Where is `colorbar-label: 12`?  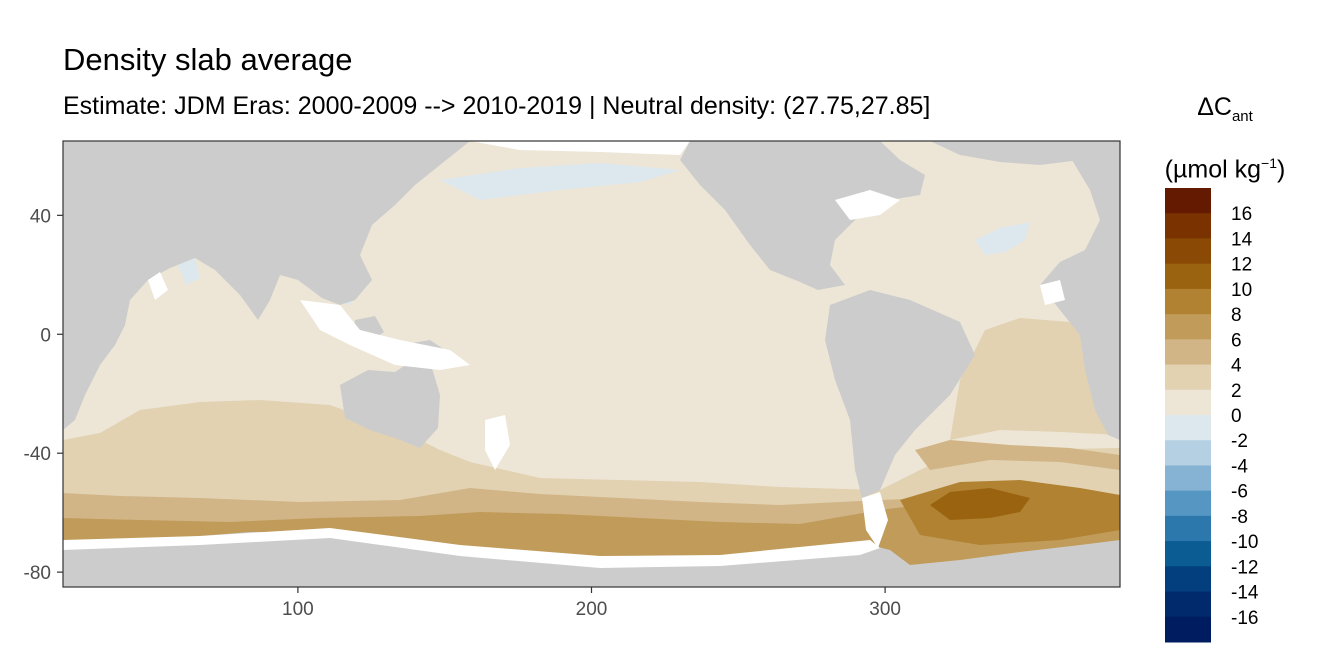 colorbar-label: 12 is located at coordinates (1241, 265).